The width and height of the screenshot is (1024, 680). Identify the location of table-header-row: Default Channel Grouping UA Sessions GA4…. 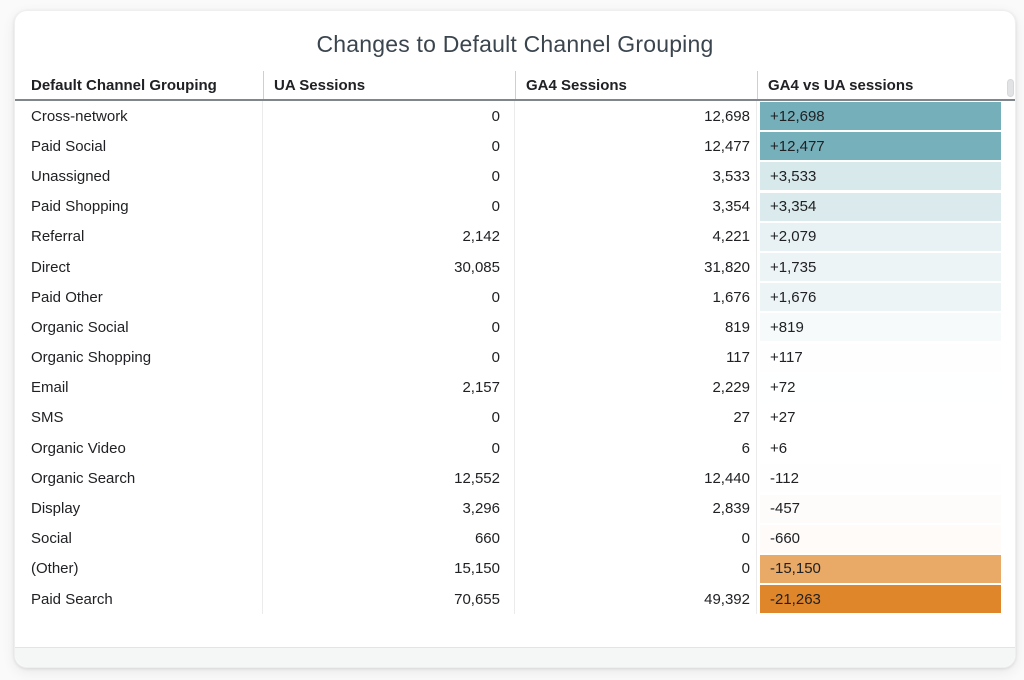
(515, 86).